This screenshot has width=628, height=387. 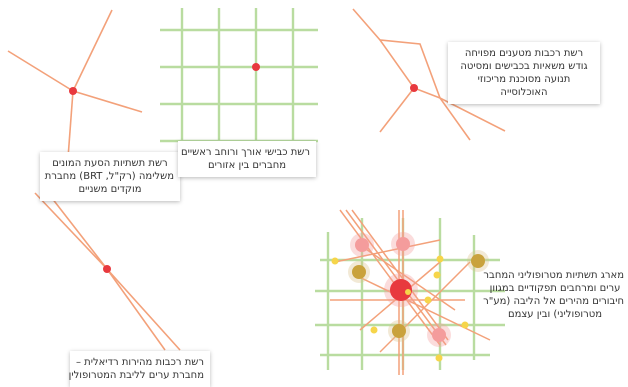 I want to click on hub-node, so click(x=73, y=91).